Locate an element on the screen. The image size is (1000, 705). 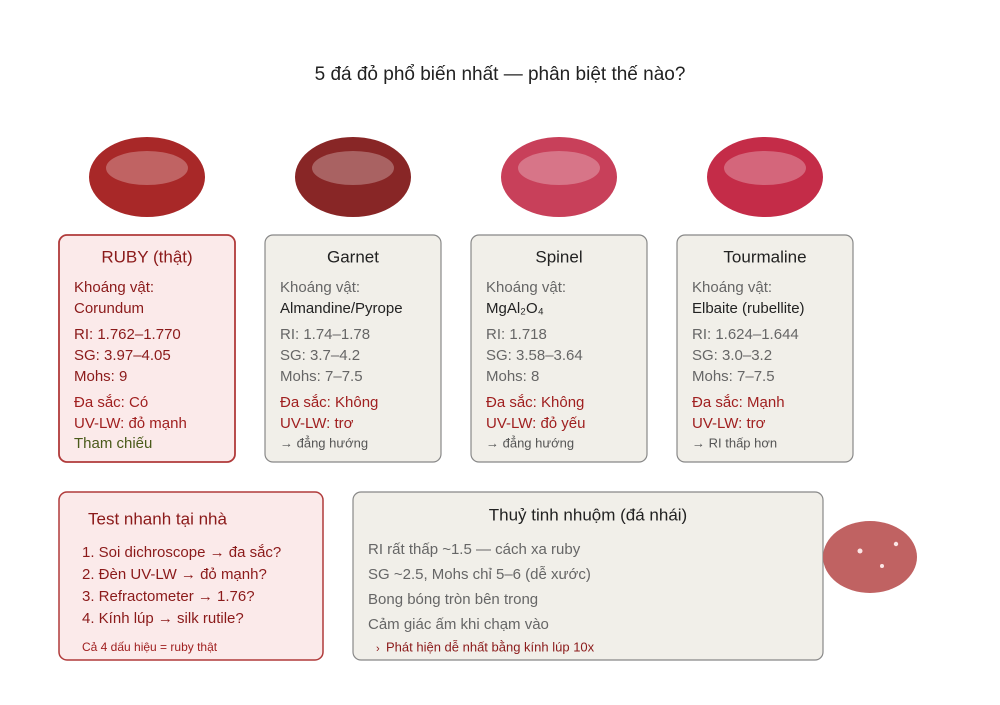
glass-line: RI rất thấp ~1.5 — cách xa ruby is located at coordinates (474, 549).